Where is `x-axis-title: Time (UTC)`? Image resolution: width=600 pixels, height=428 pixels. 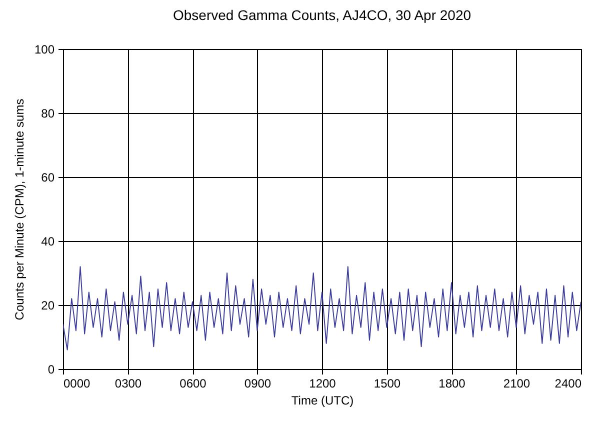 x-axis-title: Time (UTC) is located at coordinates (322, 401).